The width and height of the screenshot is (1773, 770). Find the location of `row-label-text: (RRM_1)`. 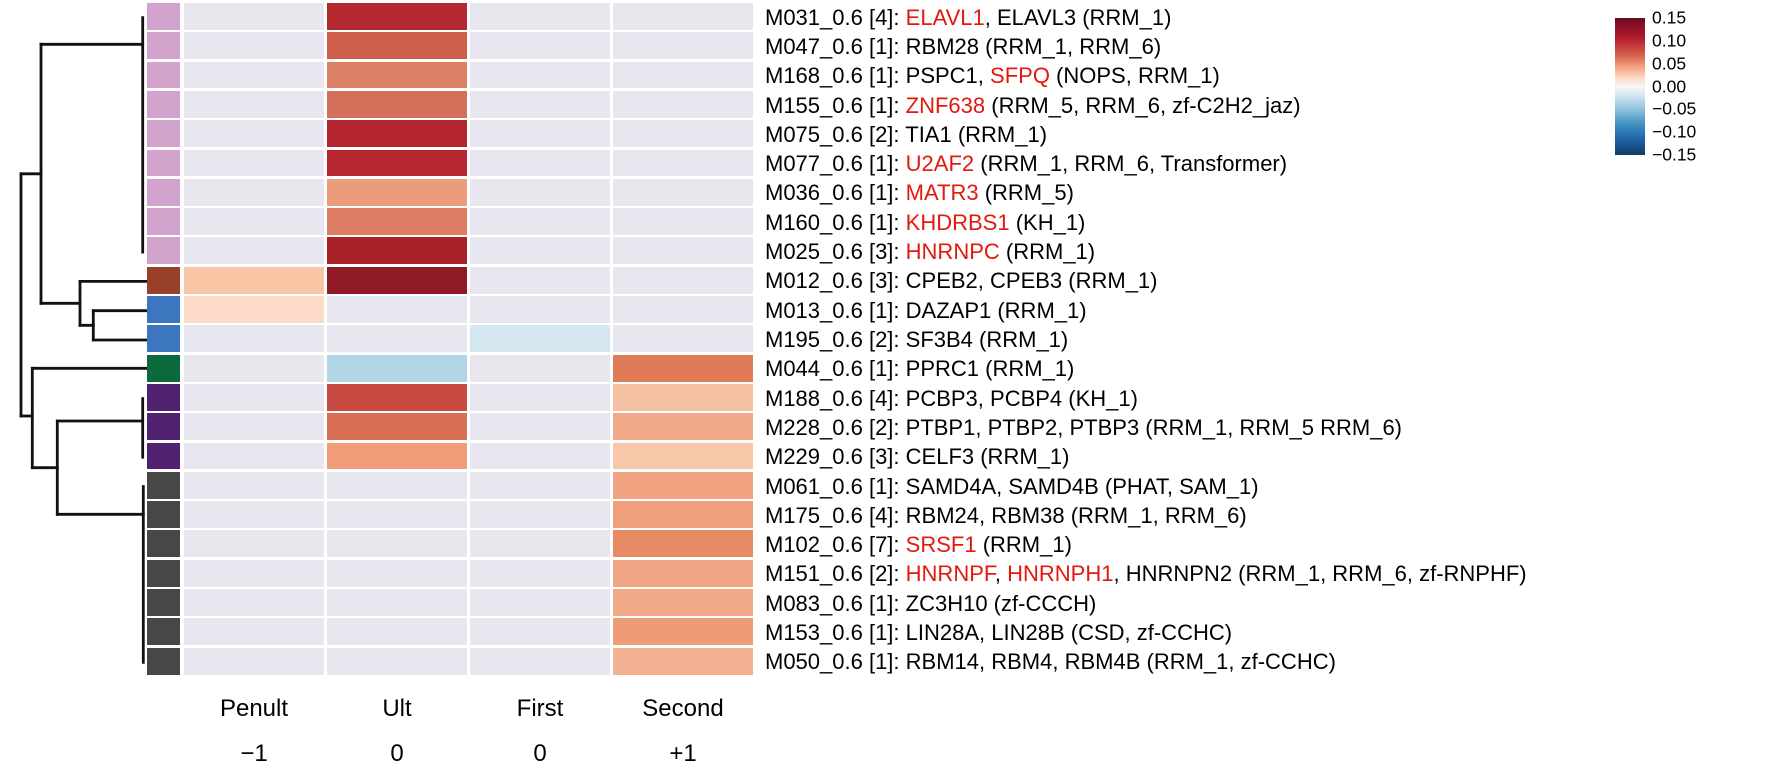

row-label-text: (RRM_1) is located at coordinates (1047, 252).